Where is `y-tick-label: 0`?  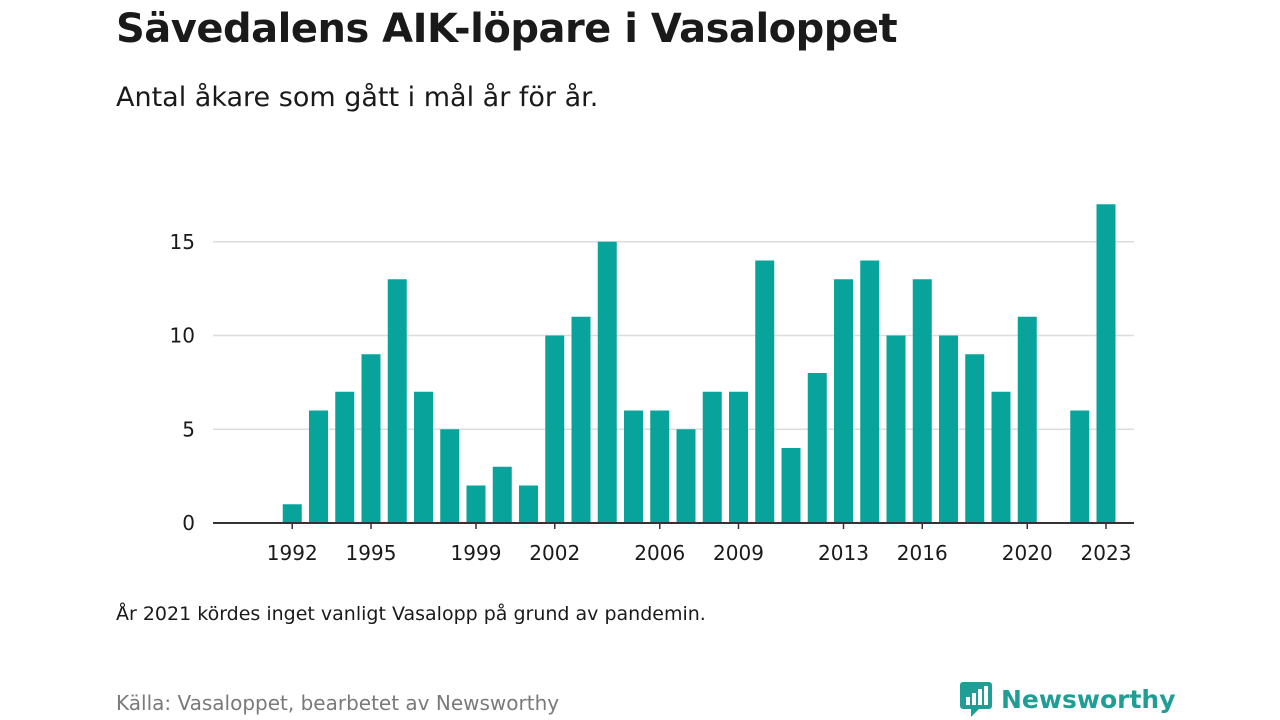 y-tick-label: 0 is located at coordinates (188, 523).